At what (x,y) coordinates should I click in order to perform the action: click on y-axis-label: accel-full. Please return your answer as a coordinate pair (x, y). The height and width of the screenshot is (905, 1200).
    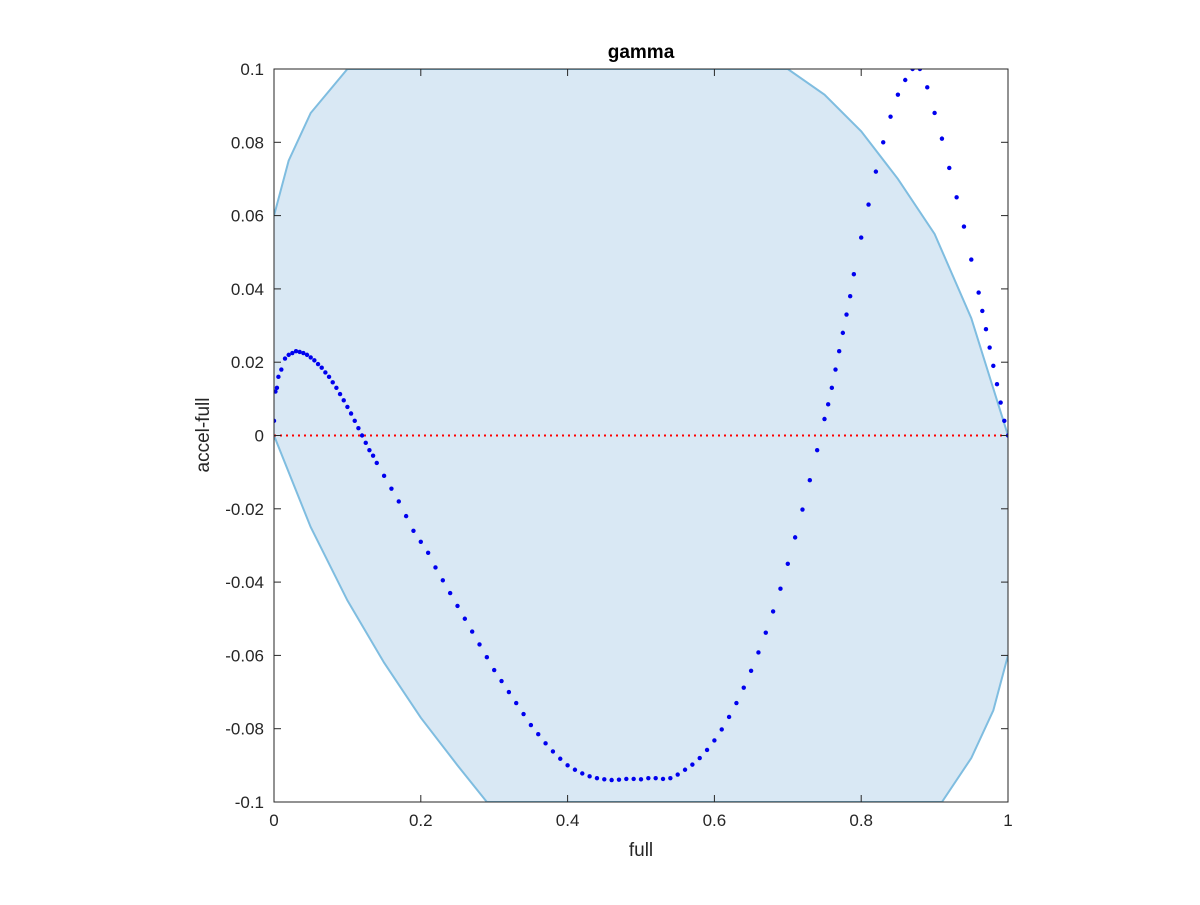
    Looking at the image, I should click on (203, 435).